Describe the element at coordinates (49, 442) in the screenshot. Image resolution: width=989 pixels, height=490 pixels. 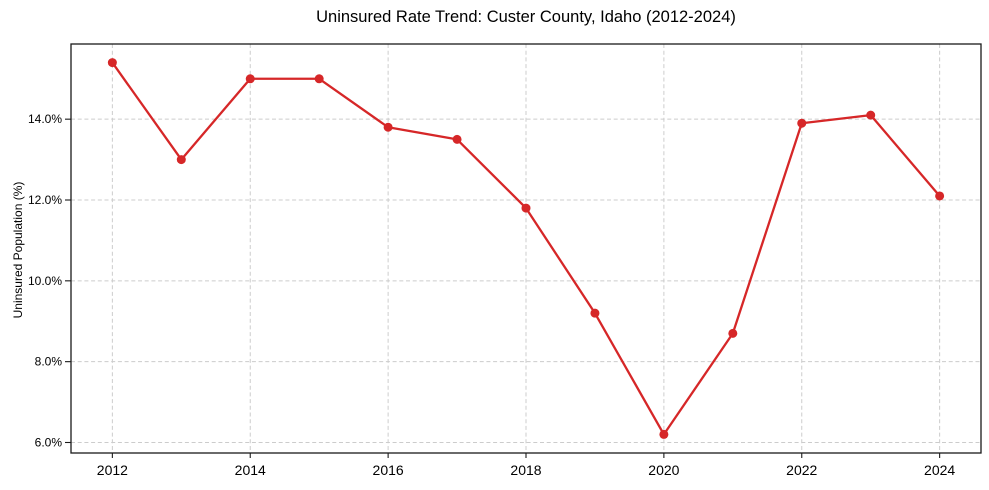
I see `y-tick-label: 6.0%` at that location.